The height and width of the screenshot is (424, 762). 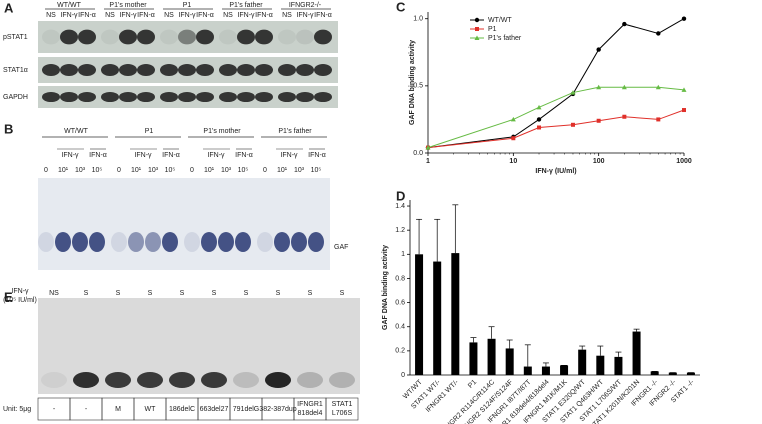 I want to click on cell-text: 818del4, so click(x=310, y=413).